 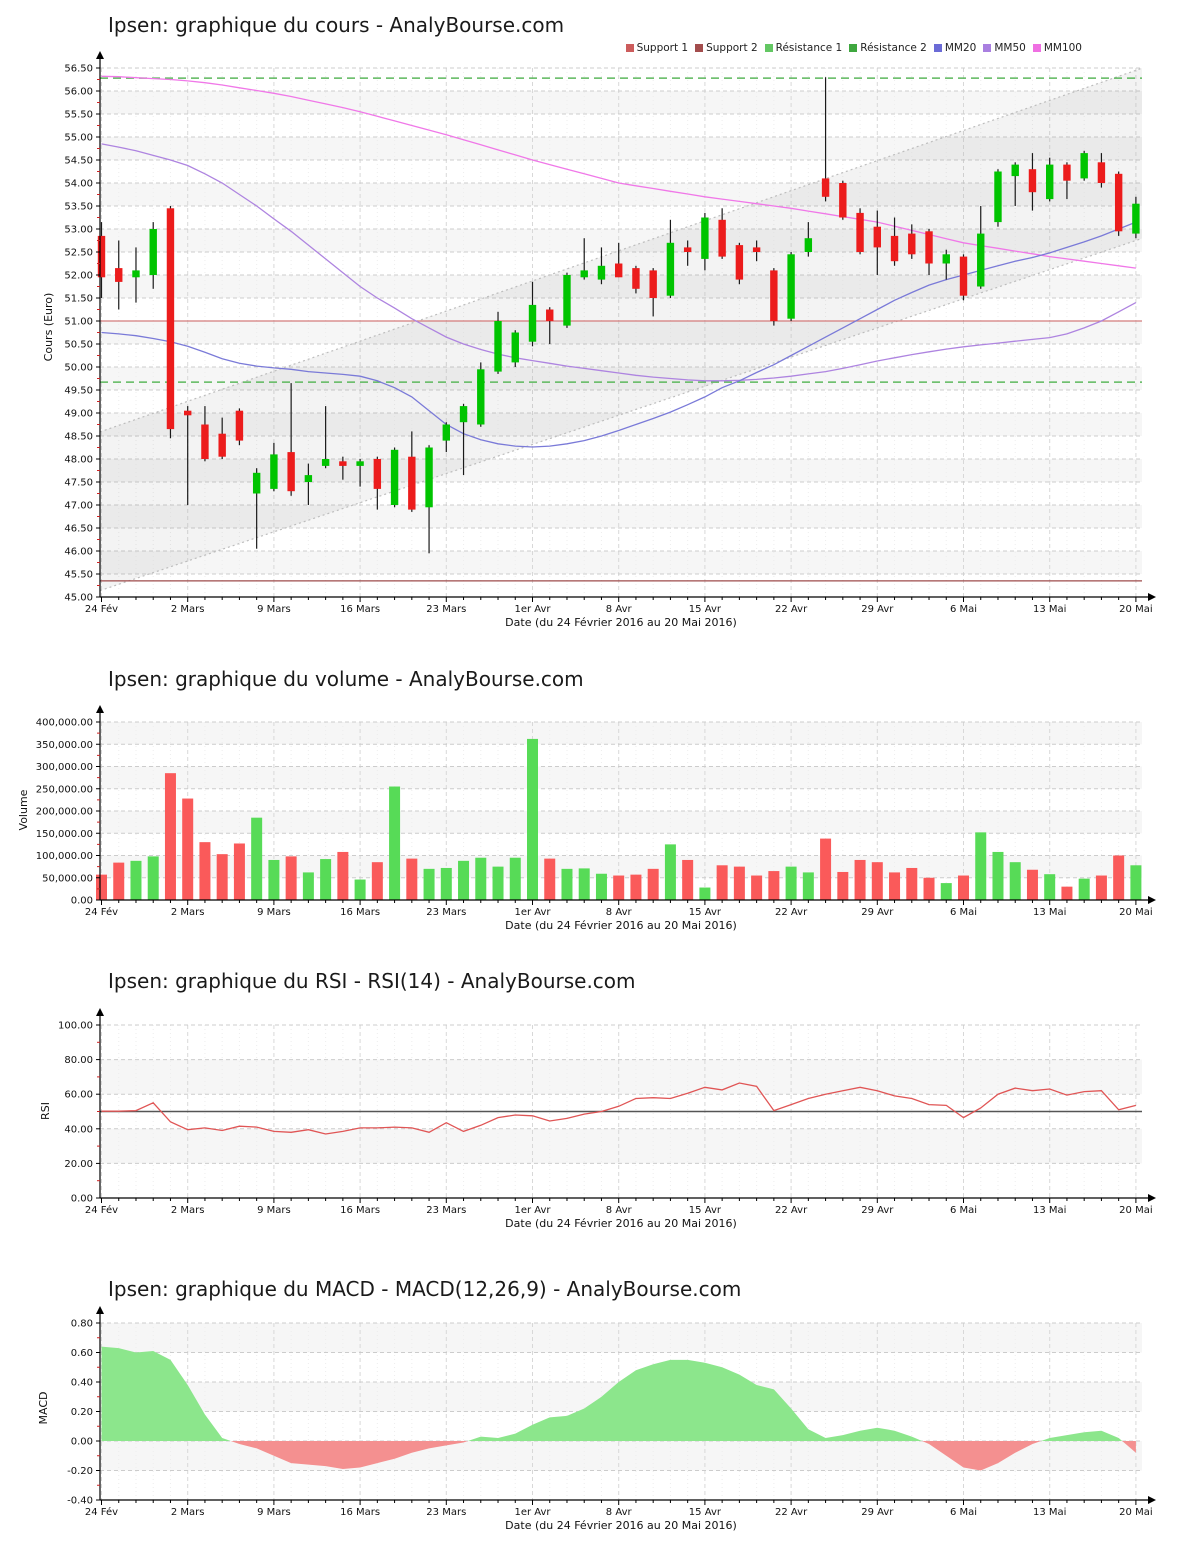 I want to click on svg-text: 52.00, so click(x=78, y=276).